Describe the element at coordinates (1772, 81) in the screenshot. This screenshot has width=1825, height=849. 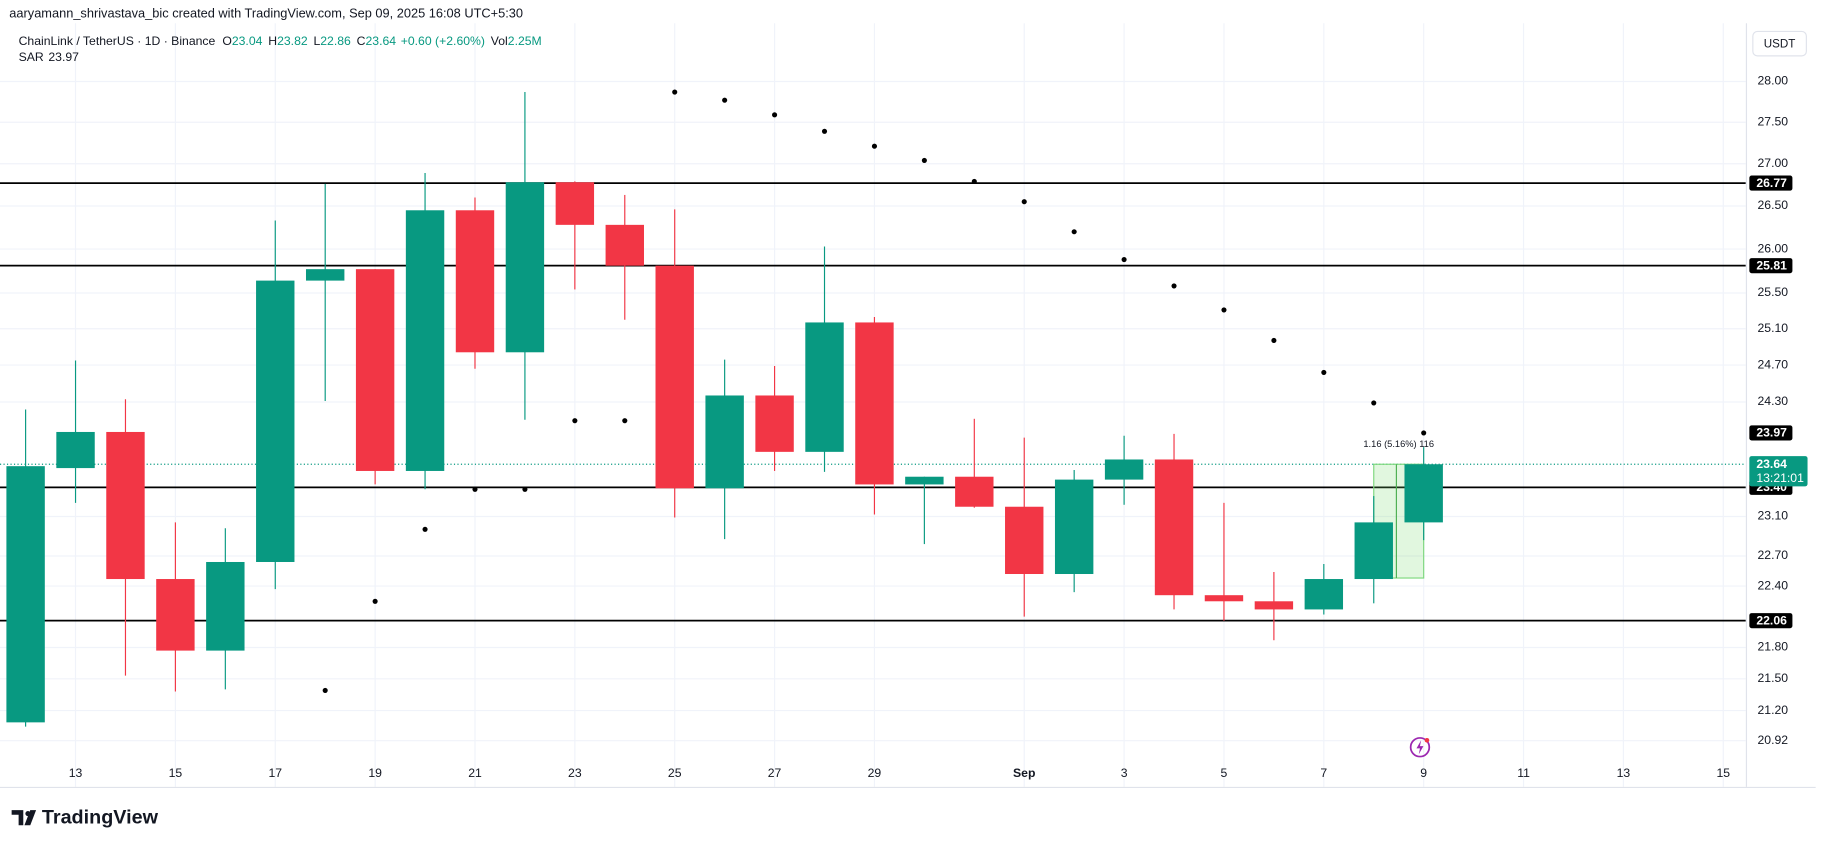
I see `y-tick-label: 28.00` at that location.